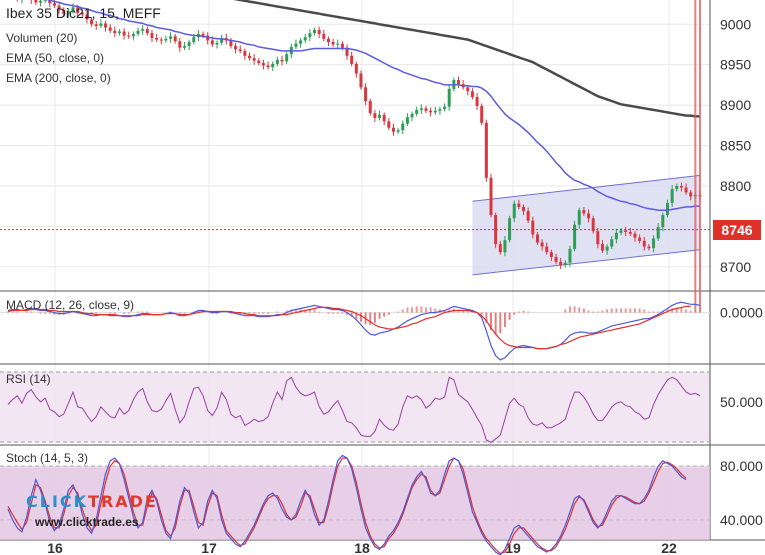 The width and height of the screenshot is (765, 555). What do you see at coordinates (735, 24) in the screenshot?
I see `price-y-tick-label: 9000` at bounding box center [735, 24].